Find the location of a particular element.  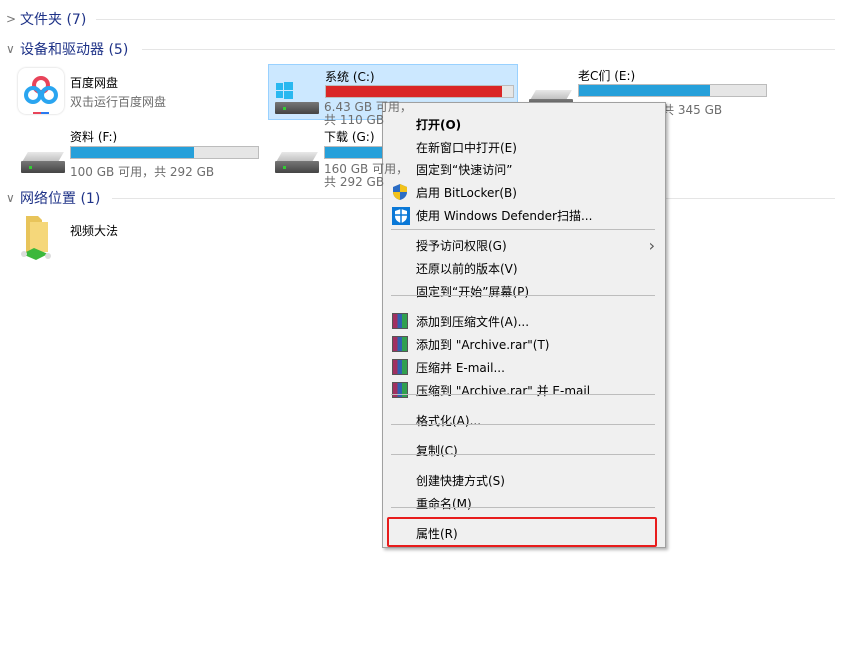

baidu-netdisk-icon is located at coordinates (41, 91).